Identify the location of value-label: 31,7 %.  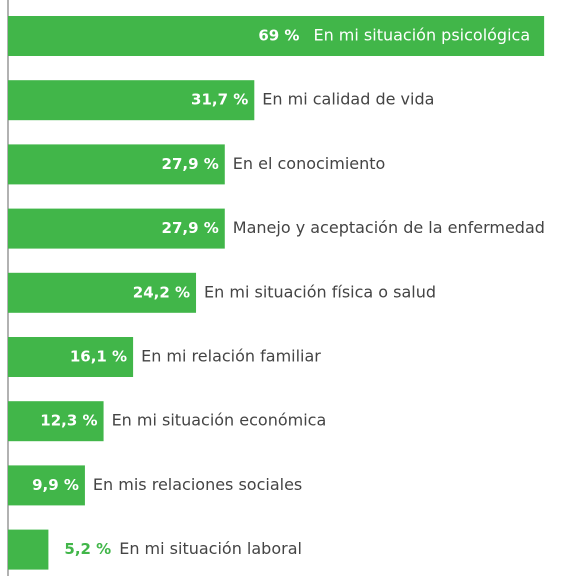
(219, 100).